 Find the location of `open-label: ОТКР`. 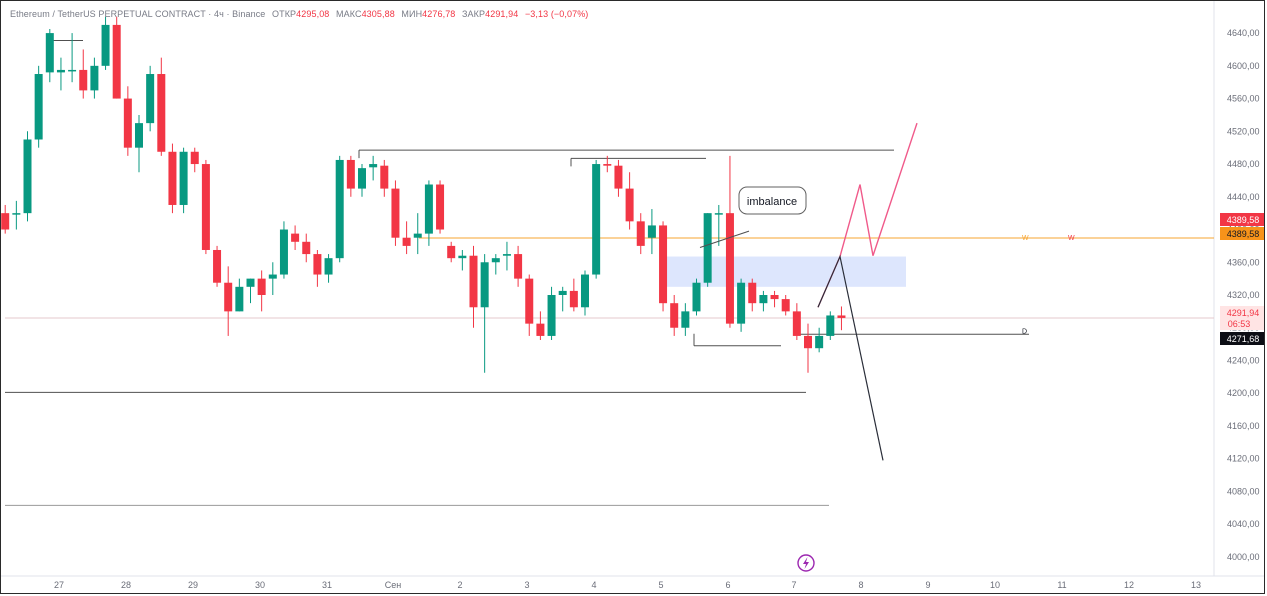

open-label: ОТКР is located at coordinates (284, 14).